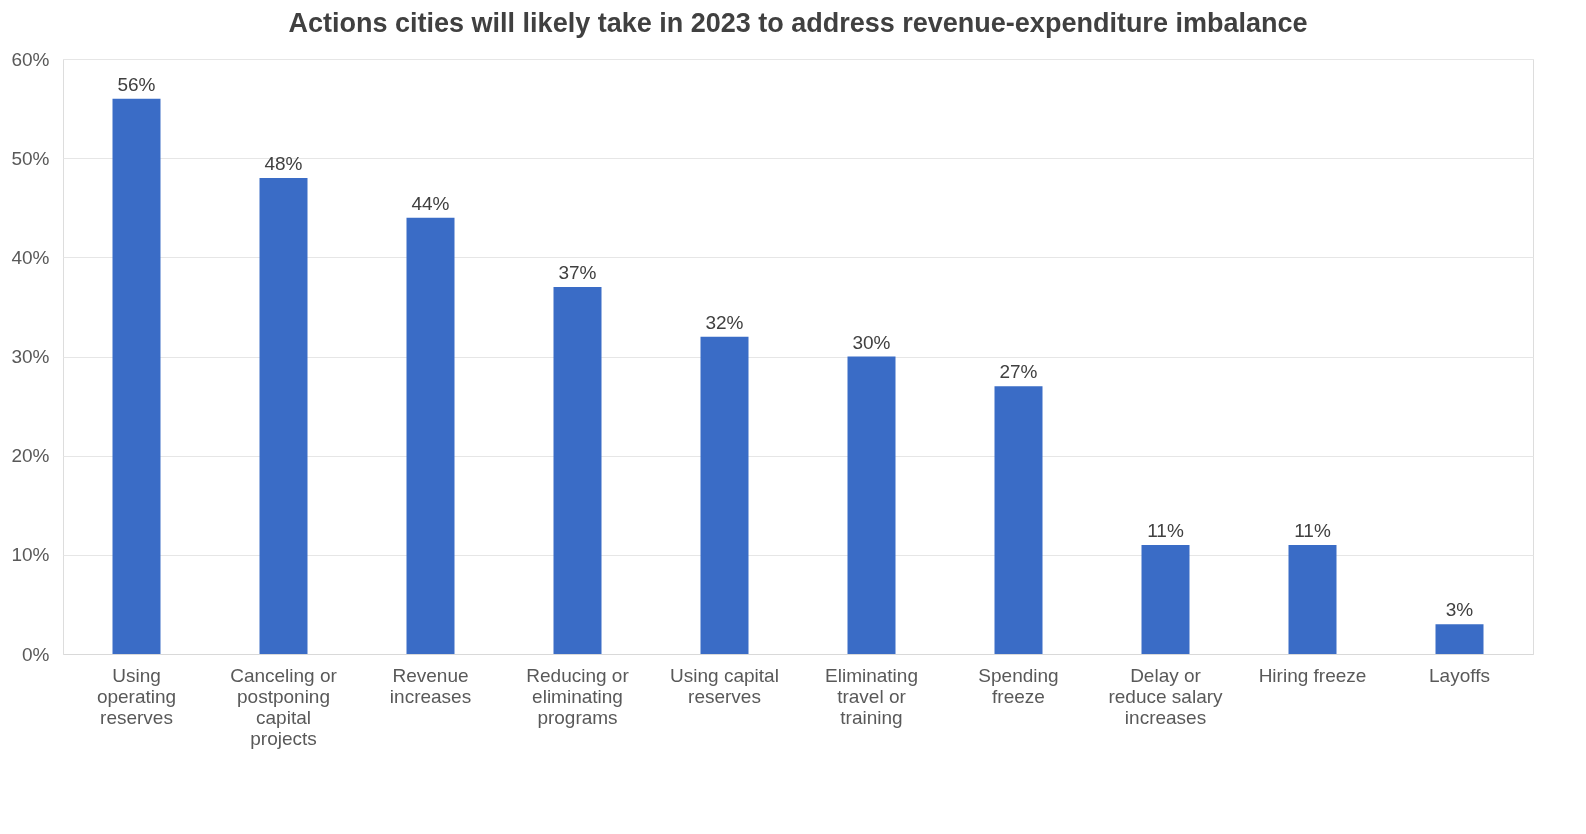  I want to click on data-label: 27%, so click(1018, 372).